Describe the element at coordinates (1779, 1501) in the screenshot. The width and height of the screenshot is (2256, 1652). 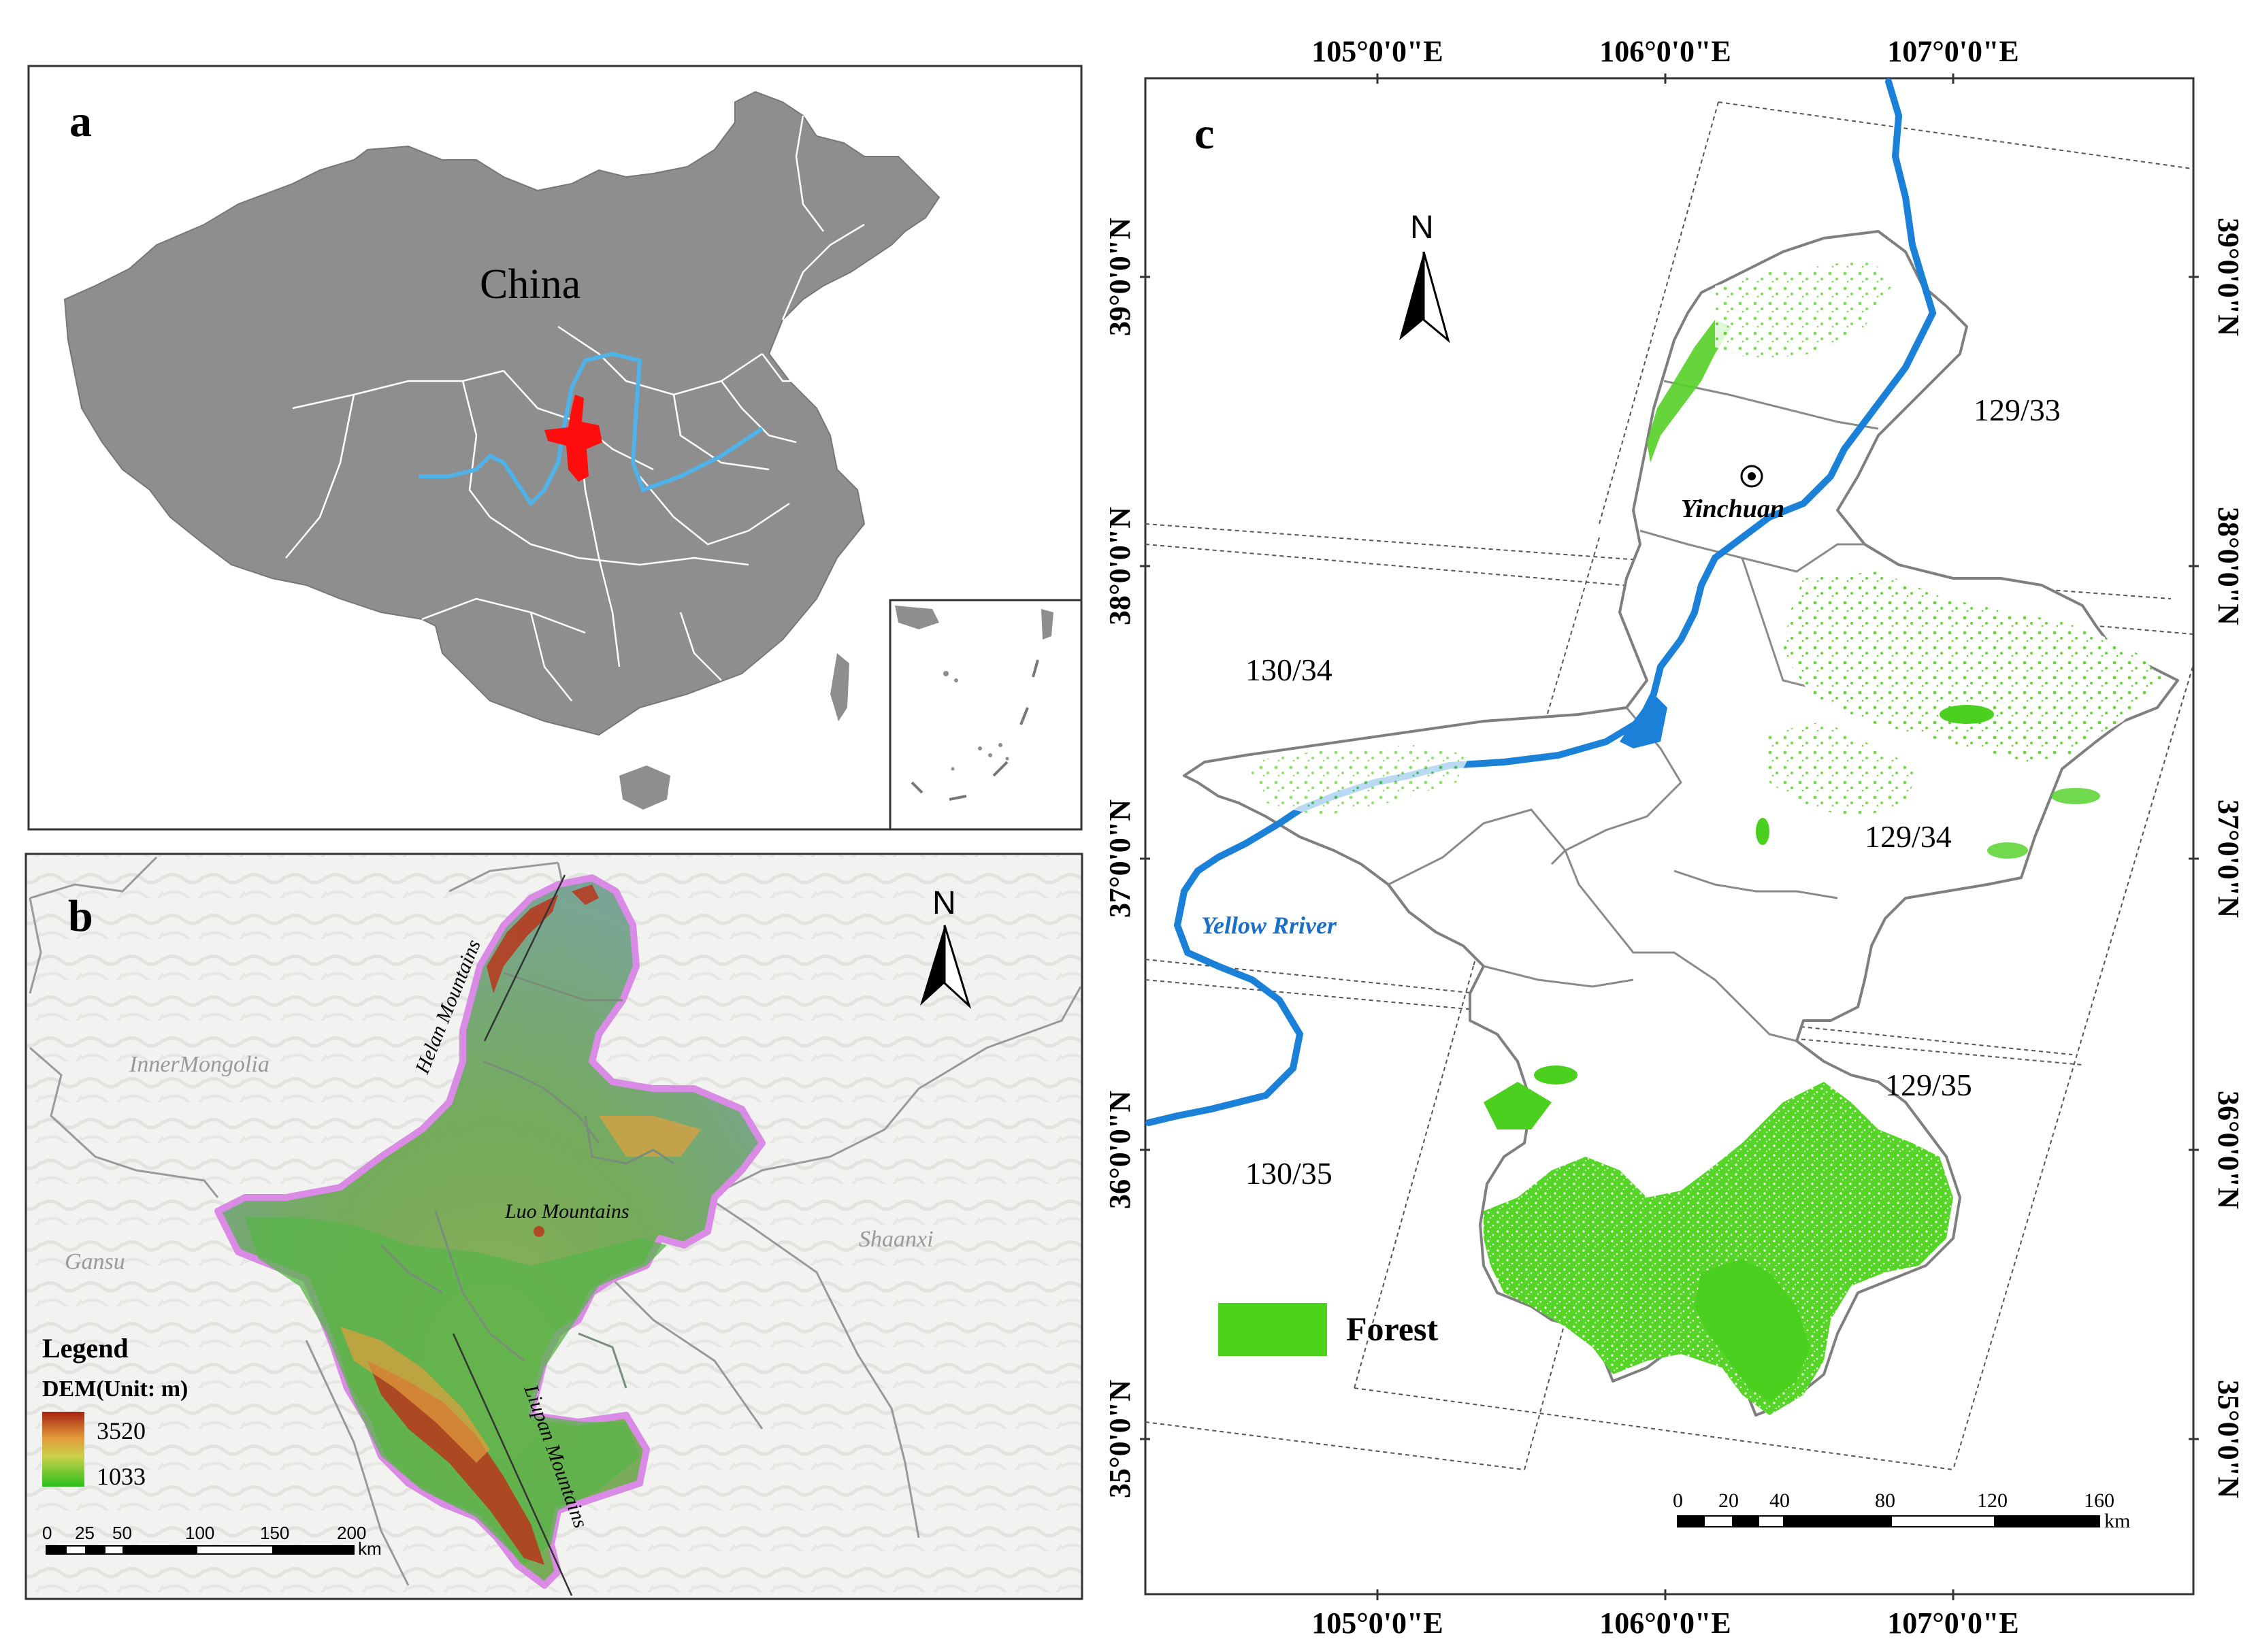
I see `scale-tick: 40` at that location.